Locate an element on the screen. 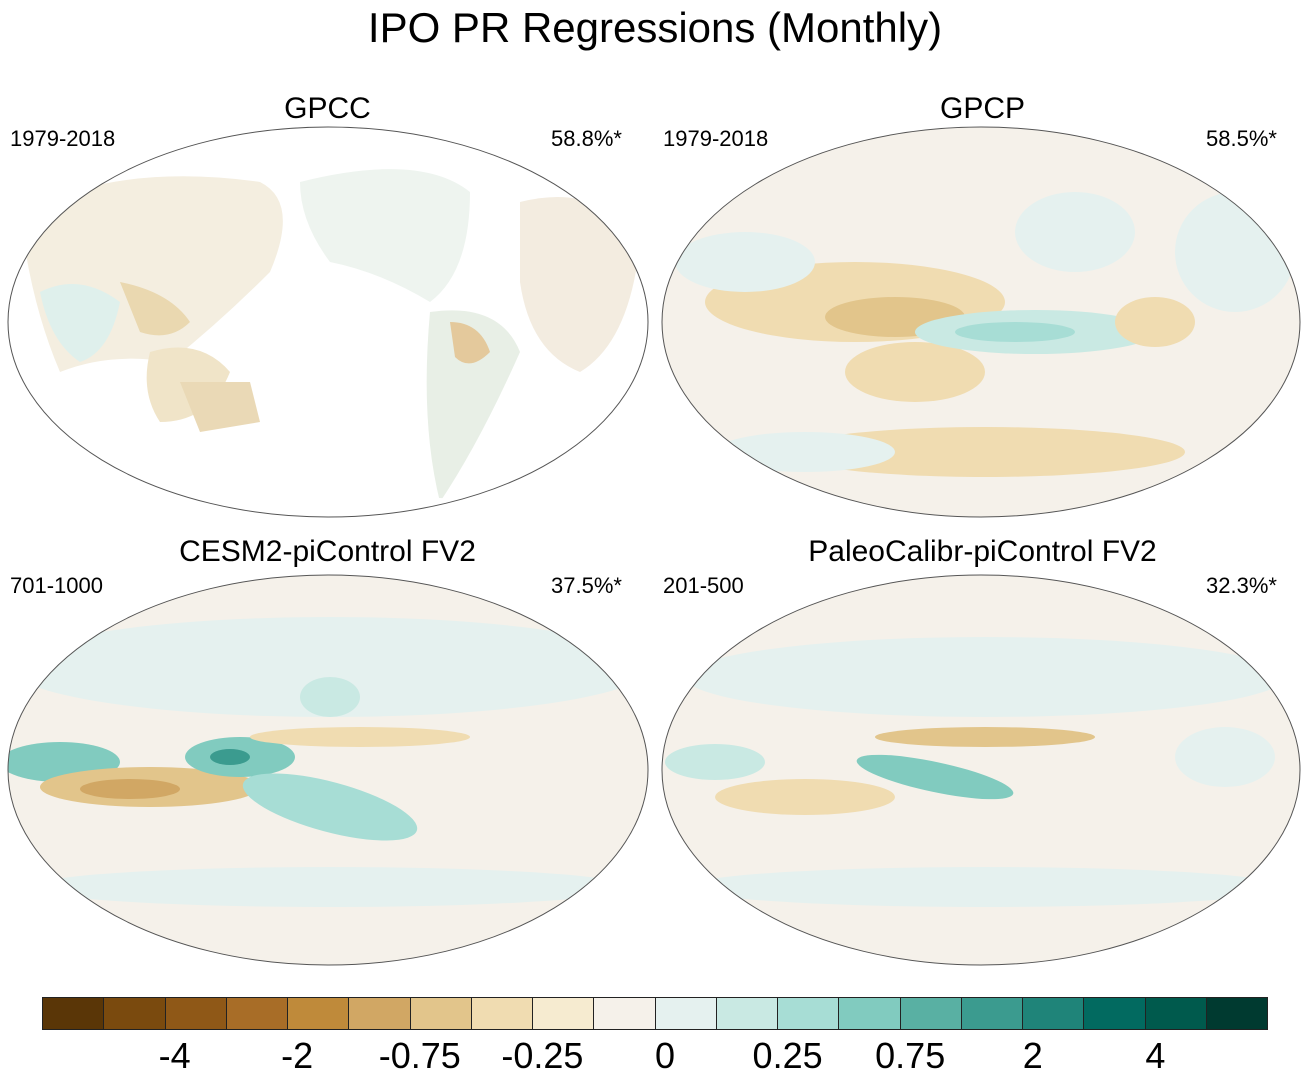  panel-variance: 58.8%* is located at coordinates (586, 138).